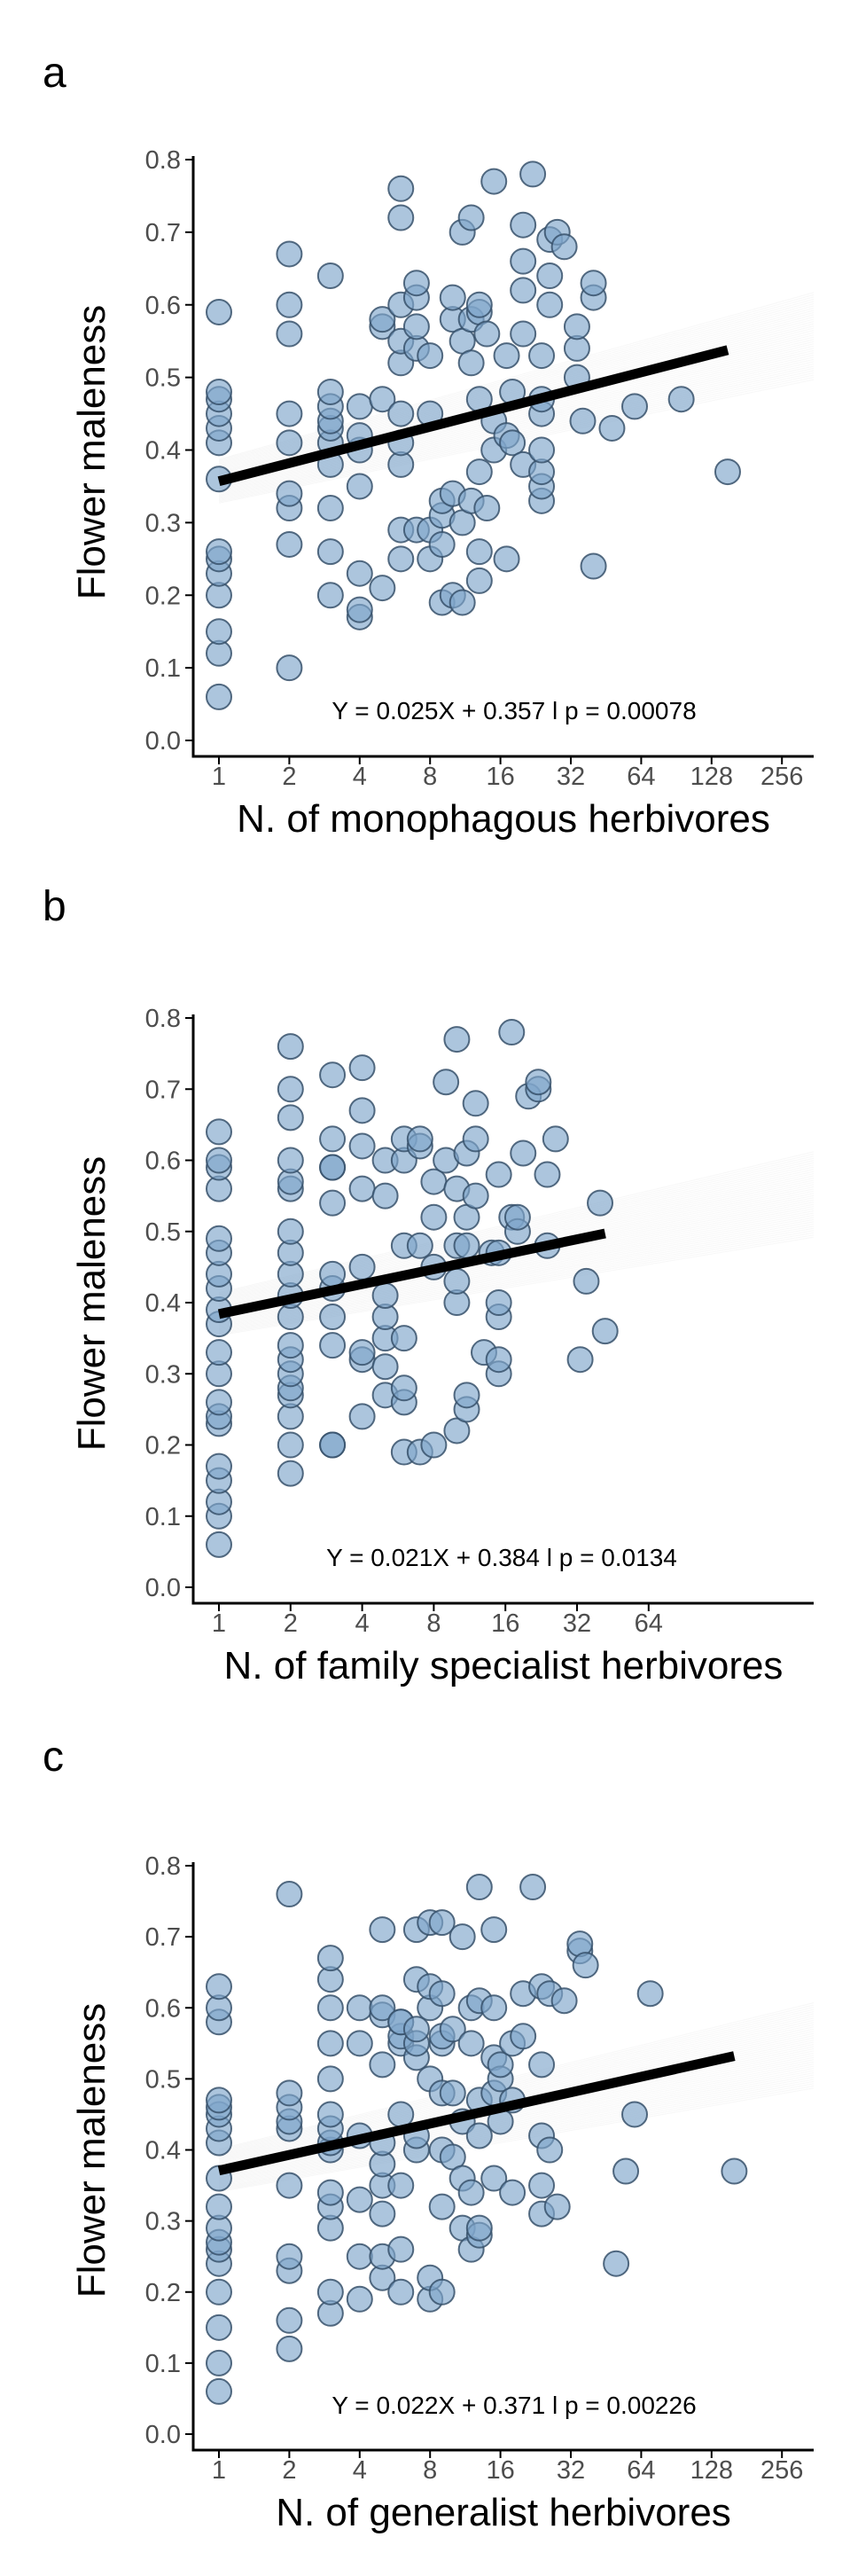 The height and width of the screenshot is (2576, 858). I want to click on regression-line, so click(476, 2113).